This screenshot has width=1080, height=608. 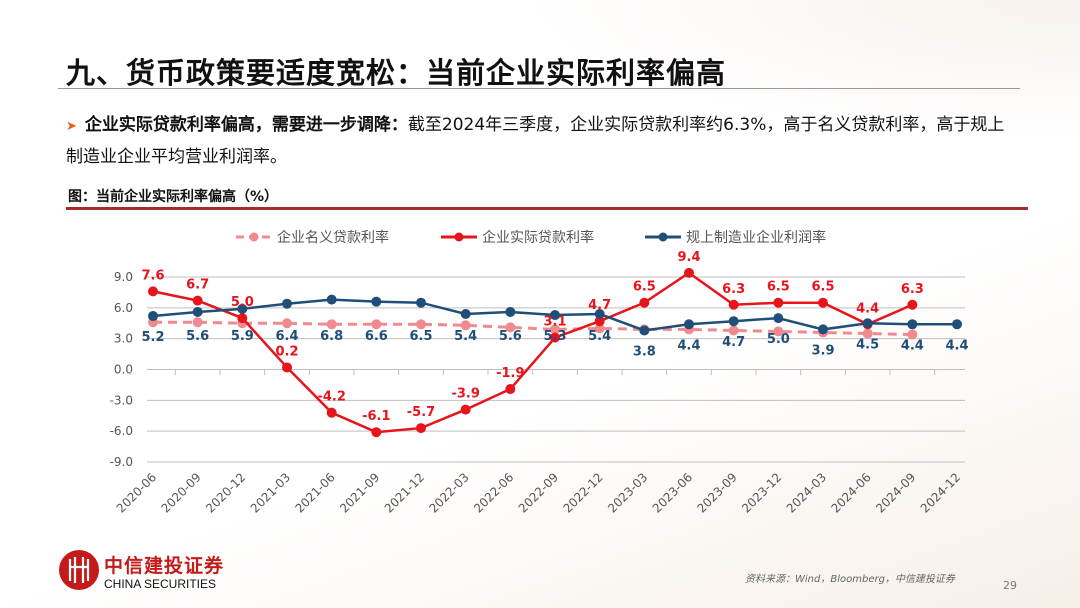 What do you see at coordinates (1010, 585) in the screenshot?
I see `page-number: 29` at bounding box center [1010, 585].